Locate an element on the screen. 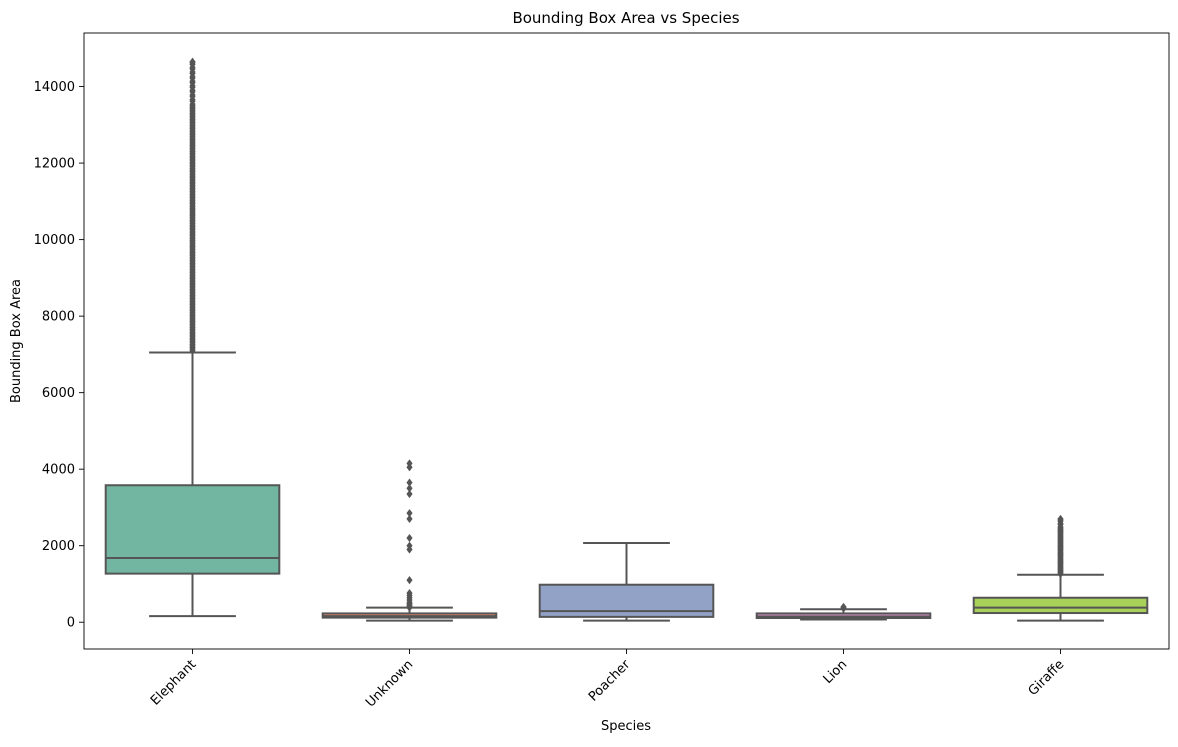  y-tick-label: 10000 is located at coordinates (54, 240).